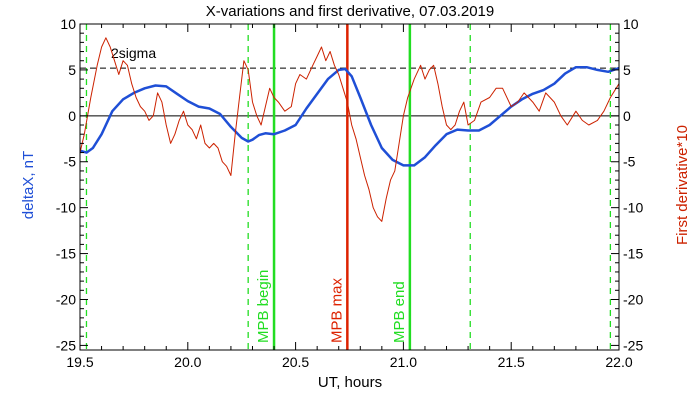  What do you see at coordinates (618, 362) in the screenshot?
I see `x-tick-label: 22.0` at bounding box center [618, 362].